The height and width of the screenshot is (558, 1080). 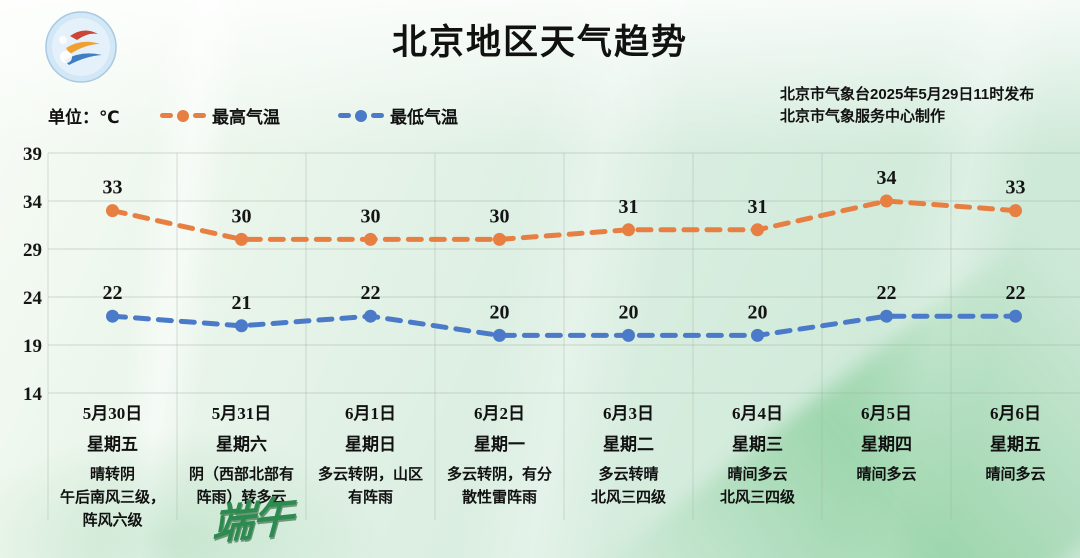 What do you see at coordinates (863, 116) in the screenshot?
I see `publisher-line2: 北京市气象服务中心制作` at bounding box center [863, 116].